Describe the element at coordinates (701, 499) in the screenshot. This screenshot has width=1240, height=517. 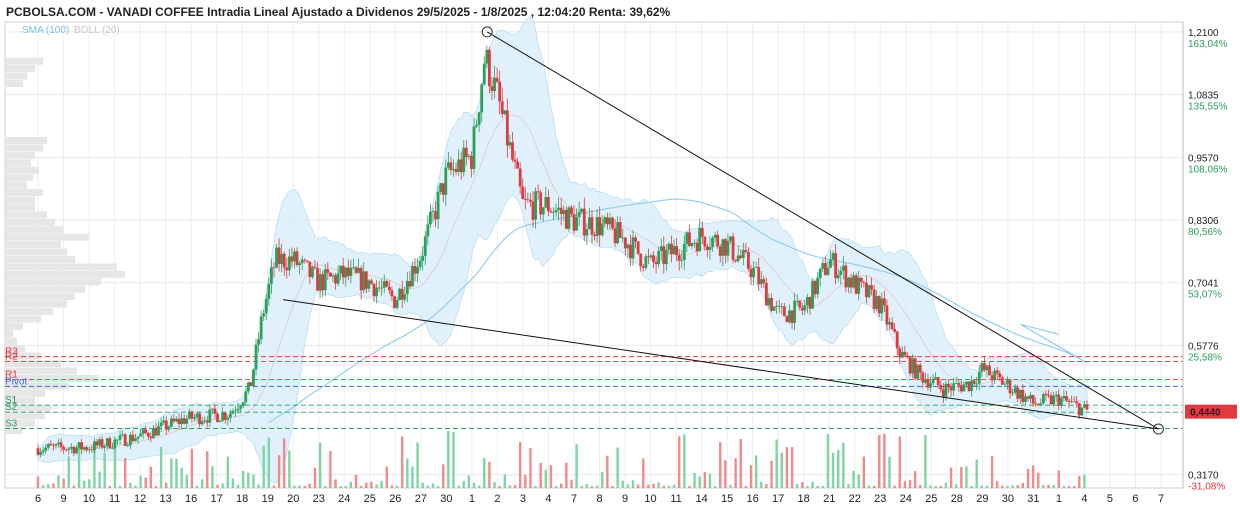
I see `x-tick-label: 14` at that location.